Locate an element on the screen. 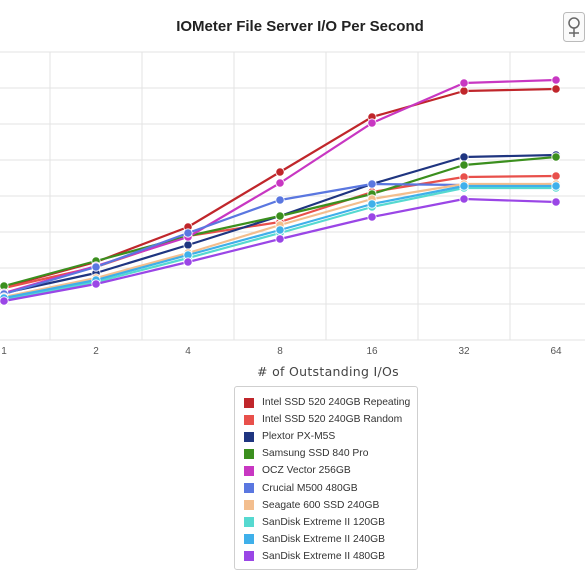 The image size is (585, 585). x-tick-label: 4 is located at coordinates (188, 351).